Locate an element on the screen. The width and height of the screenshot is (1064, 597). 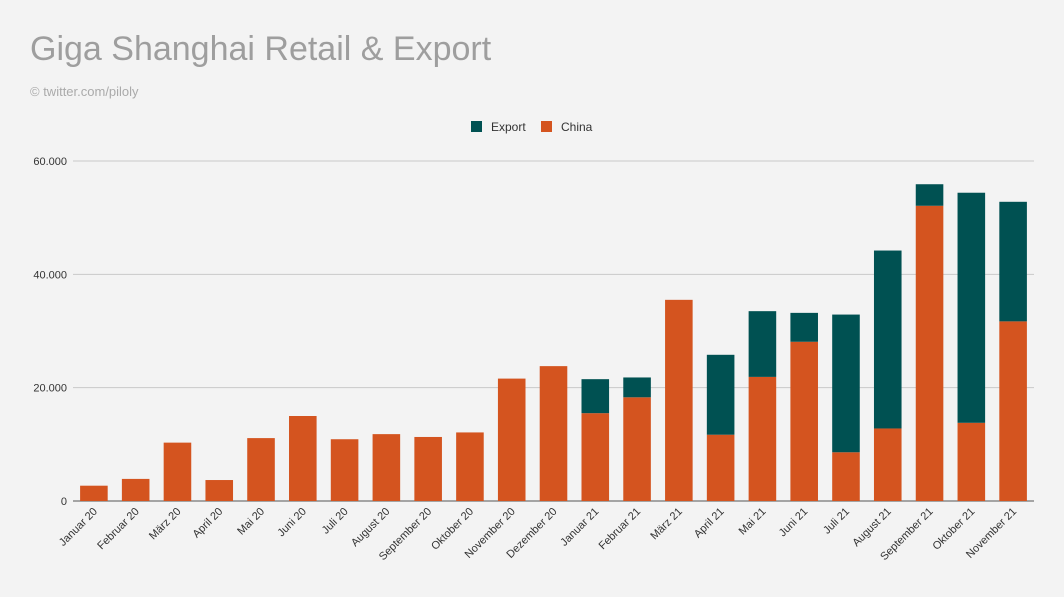
legend-label-china: China is located at coordinates (577, 127).